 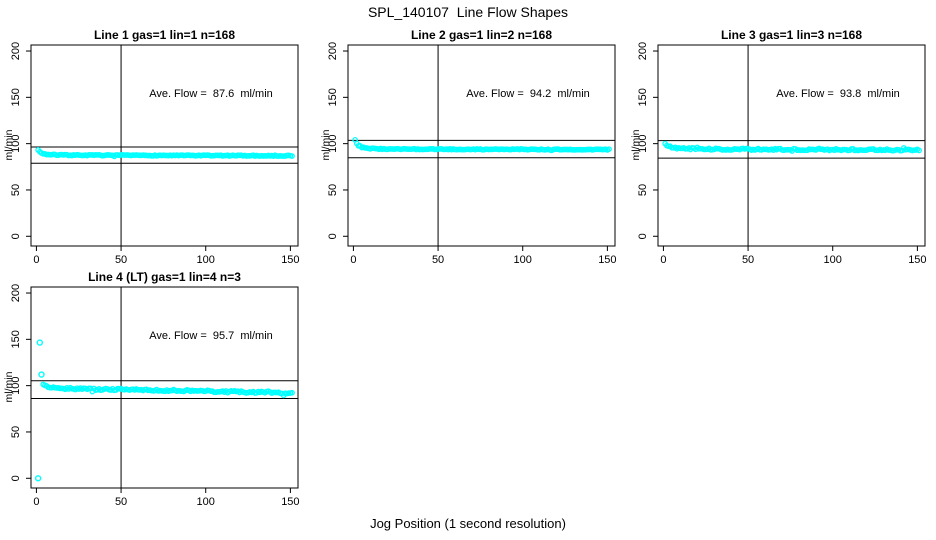 I want to click on panel-3-y-axis-label: ml/min, so click(x=636, y=145).